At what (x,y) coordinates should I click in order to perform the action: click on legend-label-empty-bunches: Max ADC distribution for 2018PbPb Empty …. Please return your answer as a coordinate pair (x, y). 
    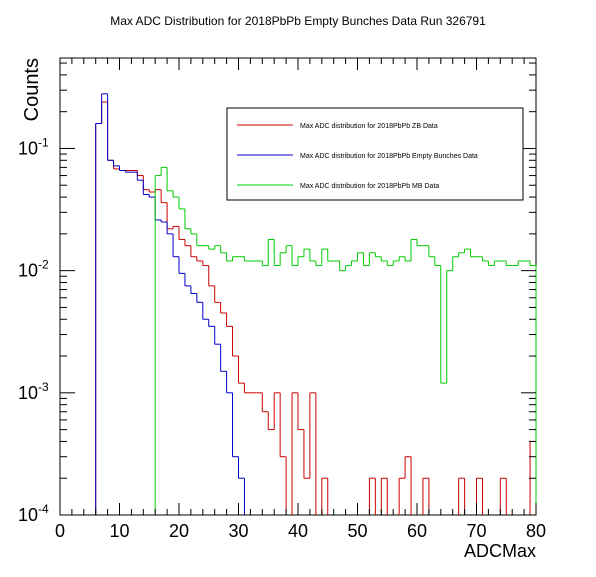
    Looking at the image, I should click on (389, 156).